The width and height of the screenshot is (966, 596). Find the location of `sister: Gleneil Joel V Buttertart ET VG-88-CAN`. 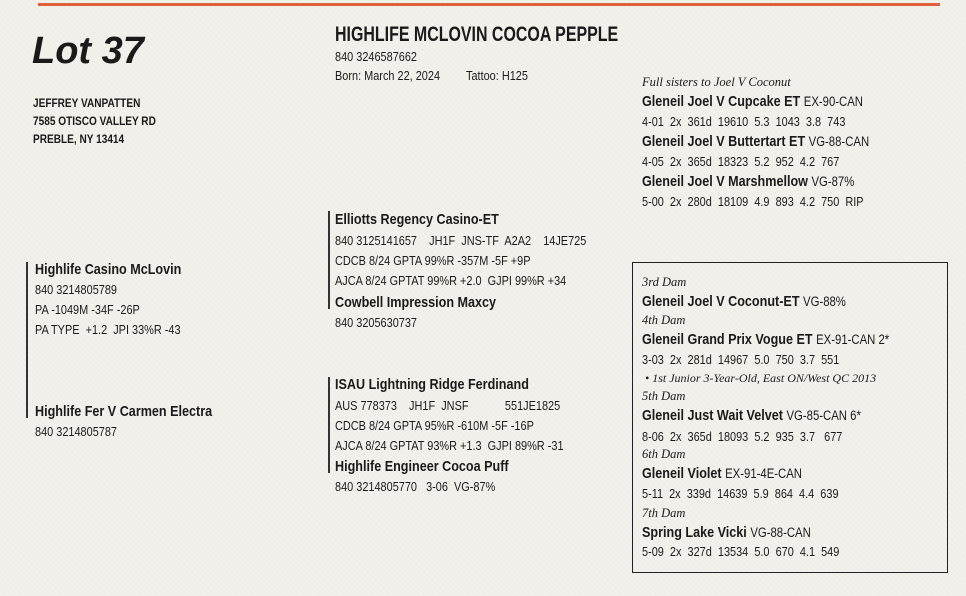

sister: Gleneil Joel V Buttertart ET VG-88-CAN is located at coordinates (755, 141).